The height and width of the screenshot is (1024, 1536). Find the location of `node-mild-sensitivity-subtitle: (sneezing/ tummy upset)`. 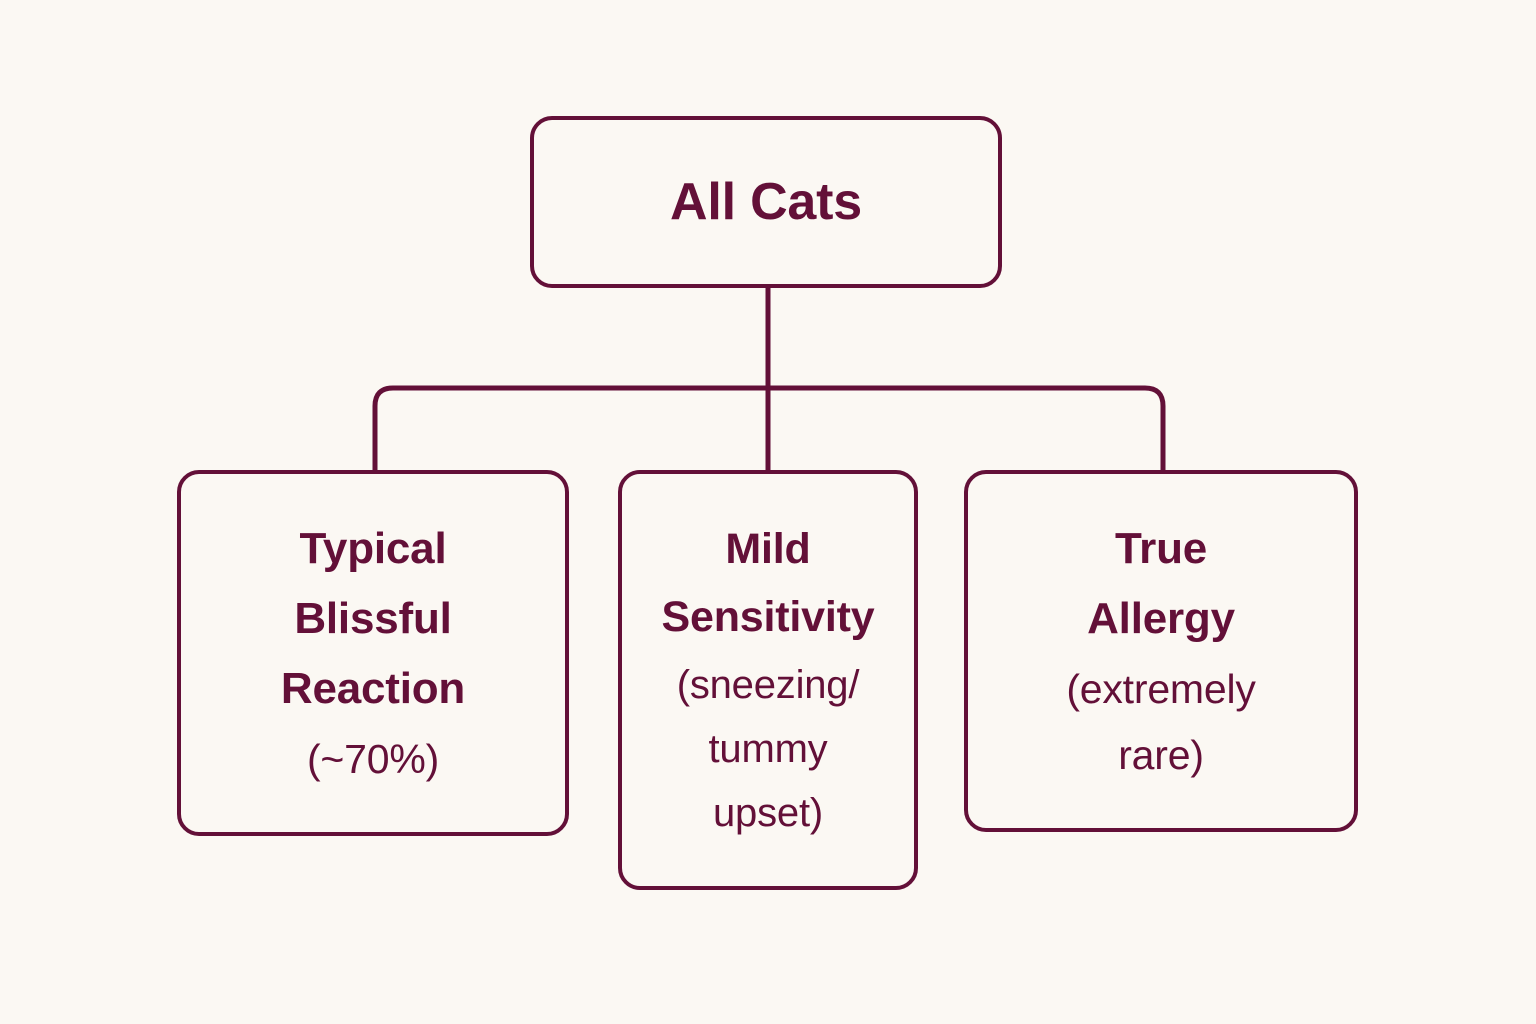

node-mild-sensitivity-subtitle: (sneezing/ tummy upset) is located at coordinates (768, 749).